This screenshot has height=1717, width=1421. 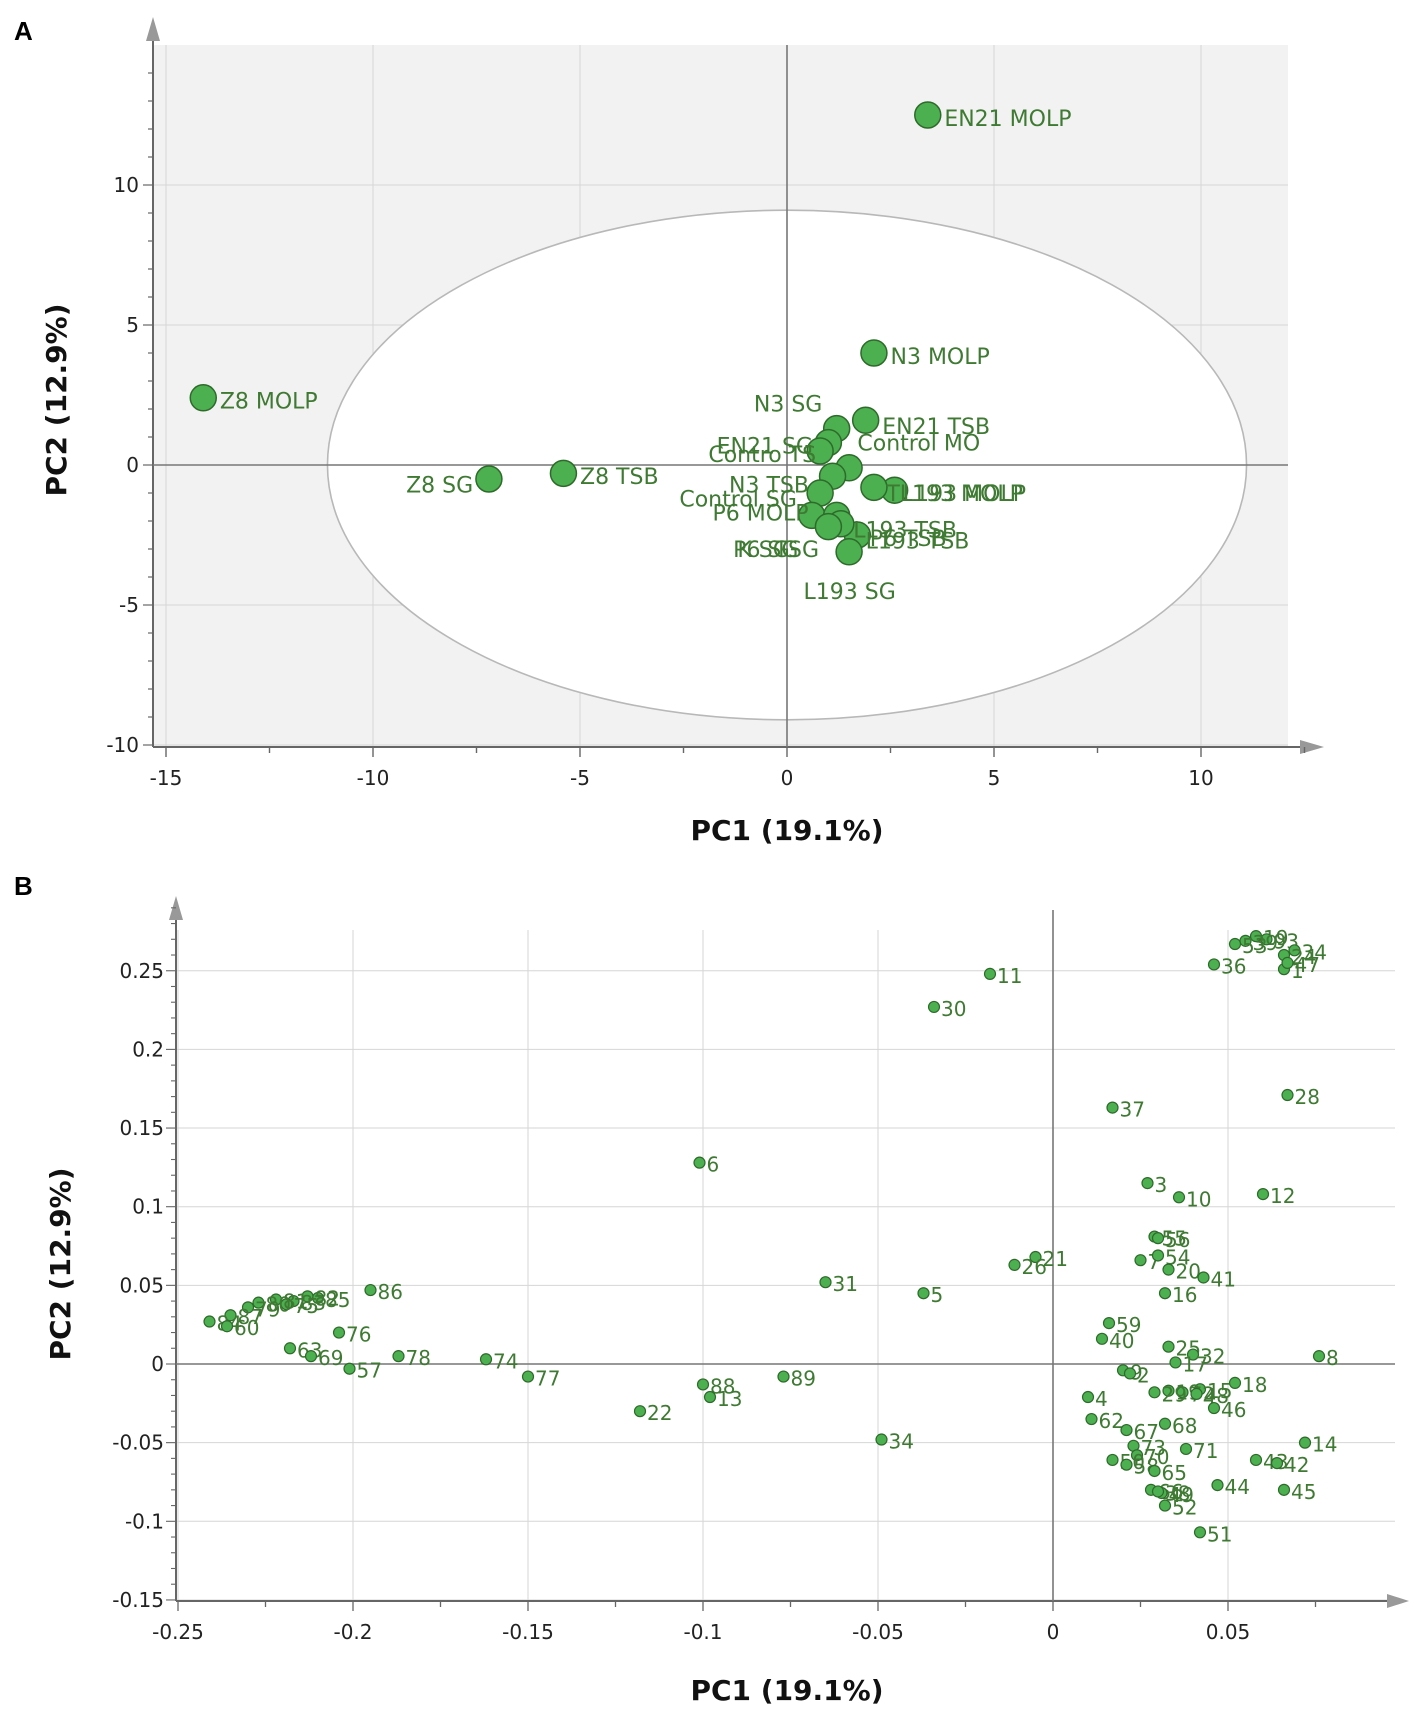 I want to click on panel-a-ytick-label-3: 5, so click(x=132, y=325).